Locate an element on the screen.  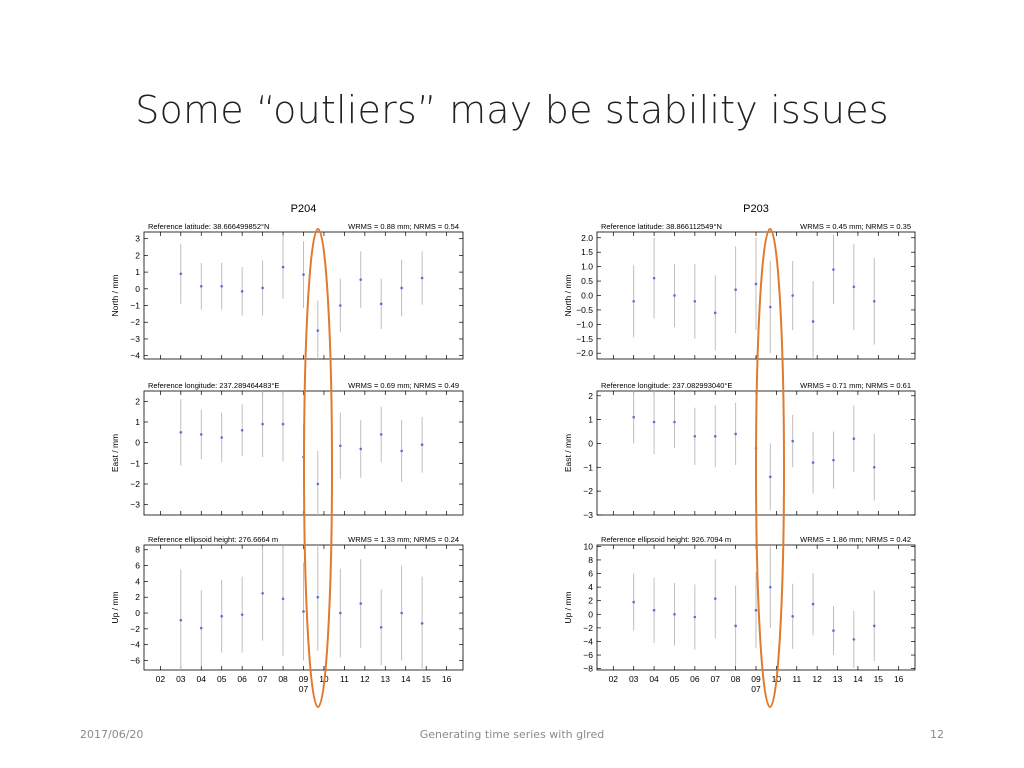
y-tick-label: −0.5 is located at coordinates (584, 310).